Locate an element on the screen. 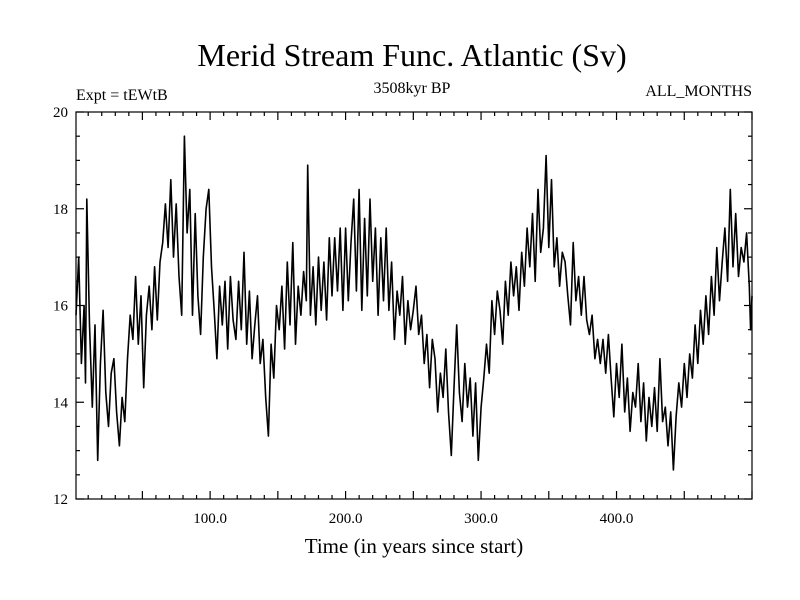  period-label: ALL_MONTHS is located at coordinates (698, 91).